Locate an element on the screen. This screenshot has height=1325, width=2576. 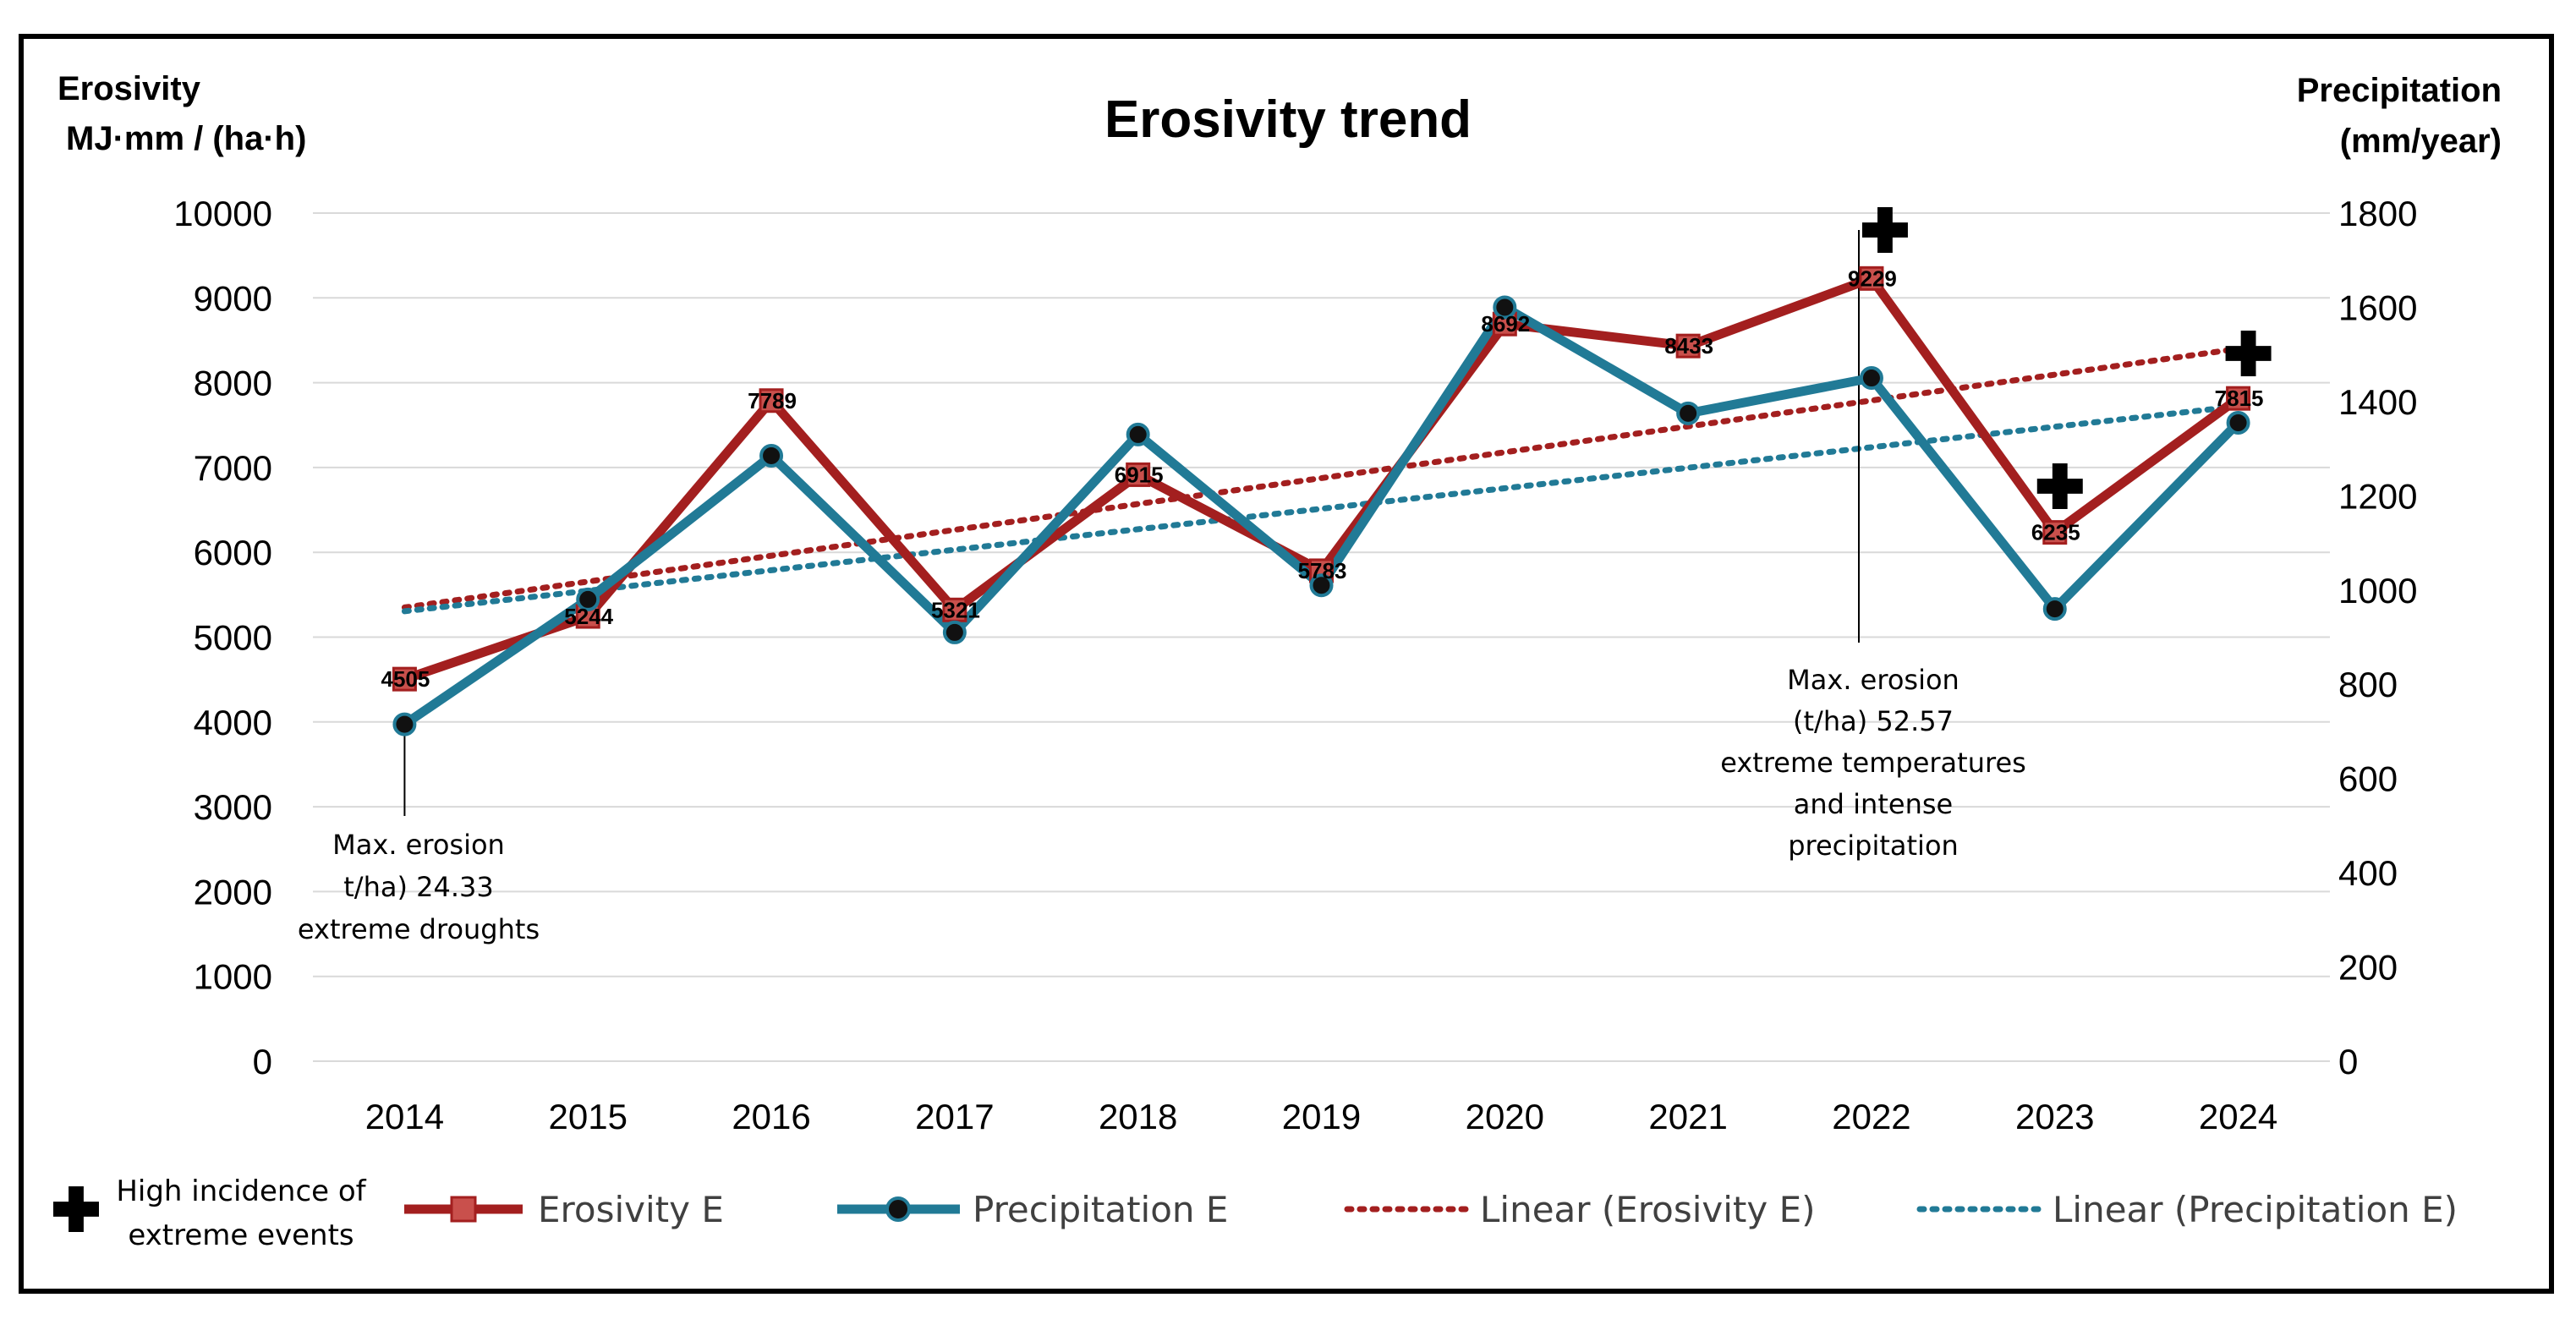
erosivity-data-label: 6235 is located at coordinates (2055, 532).